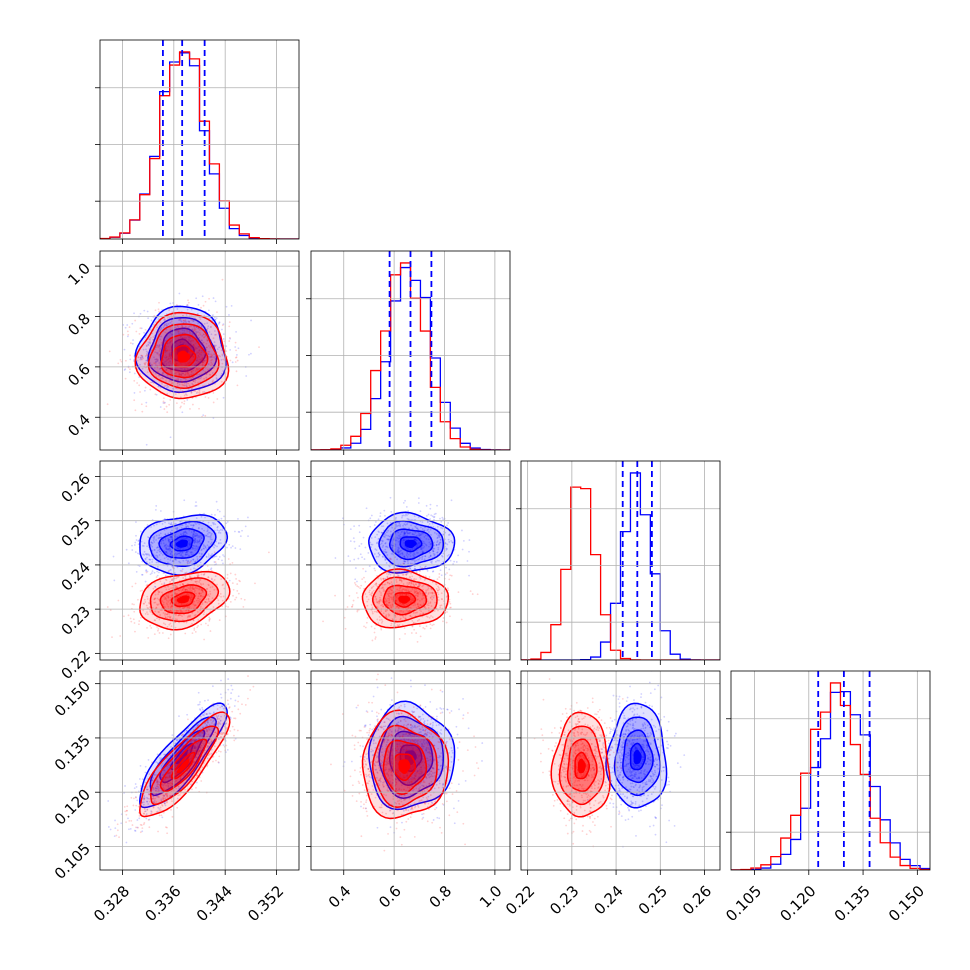  Describe the element at coordinates (72, 752) in the screenshot. I see `y-tick-label: 0.135` at that location.